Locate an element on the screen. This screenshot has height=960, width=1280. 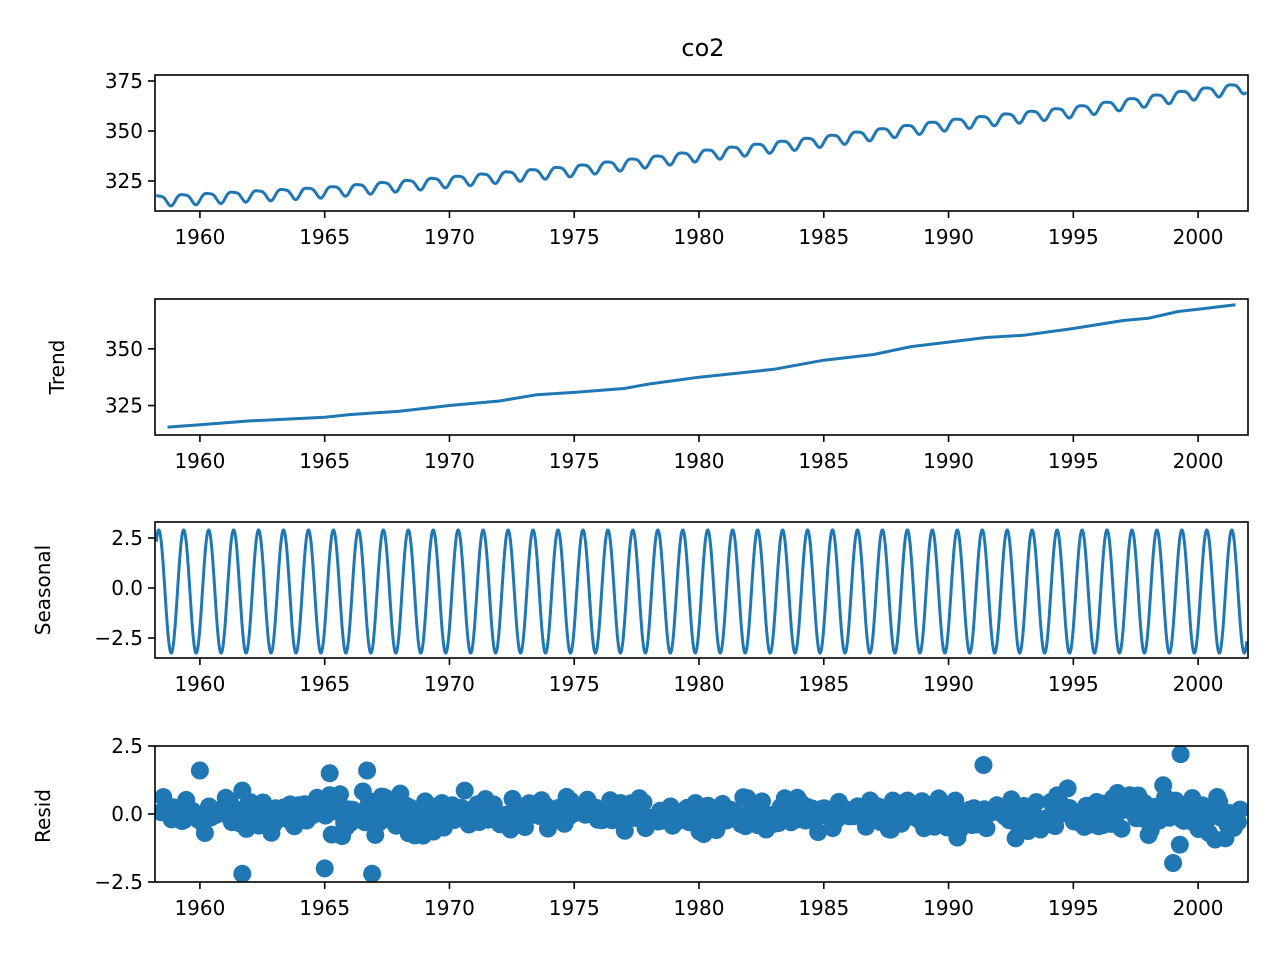
trend-plot-area is located at coordinates (701, 366).